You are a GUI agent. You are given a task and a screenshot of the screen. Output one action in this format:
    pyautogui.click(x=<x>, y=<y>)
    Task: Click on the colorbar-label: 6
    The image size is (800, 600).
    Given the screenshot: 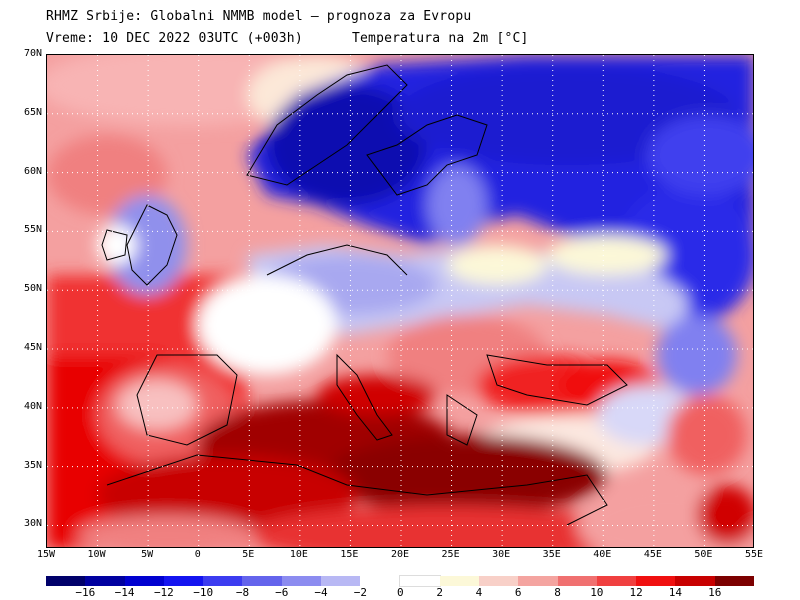 What is the action you would take?
    pyautogui.click(x=518, y=592)
    